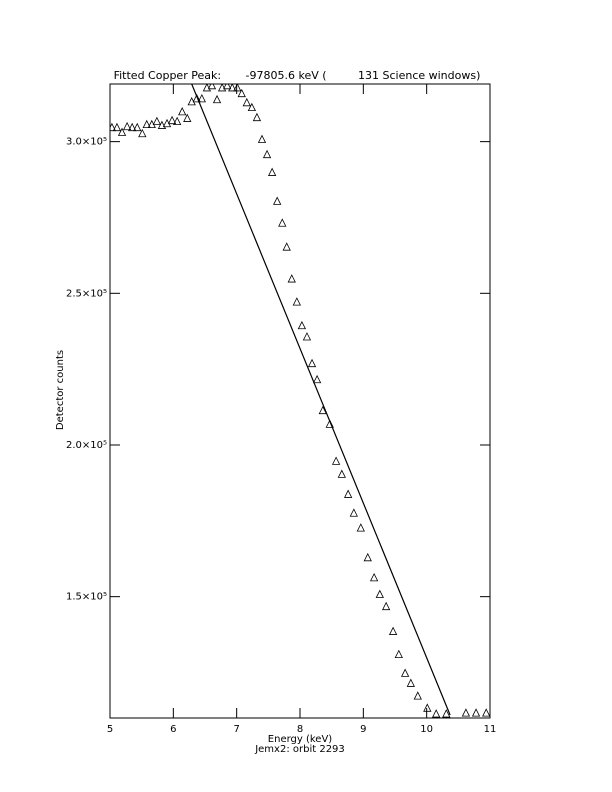 The width and height of the screenshot is (612, 792). I want to click on x-tick-label: 11, so click(490, 729).